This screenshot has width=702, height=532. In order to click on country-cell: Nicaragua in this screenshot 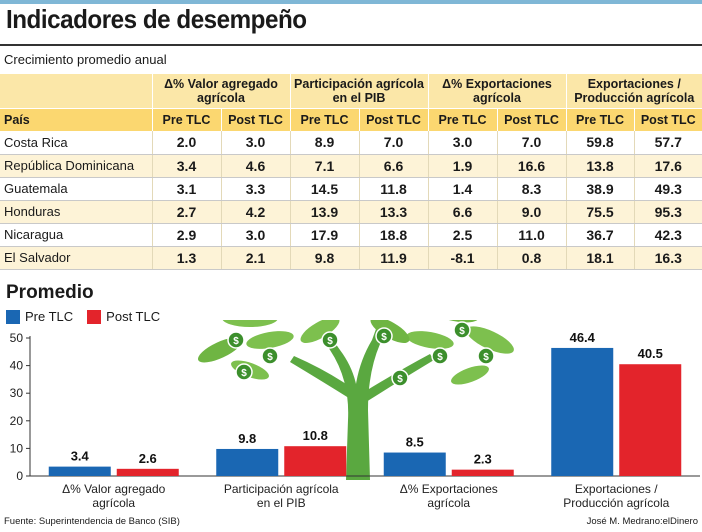, I will do `click(76, 235)`.